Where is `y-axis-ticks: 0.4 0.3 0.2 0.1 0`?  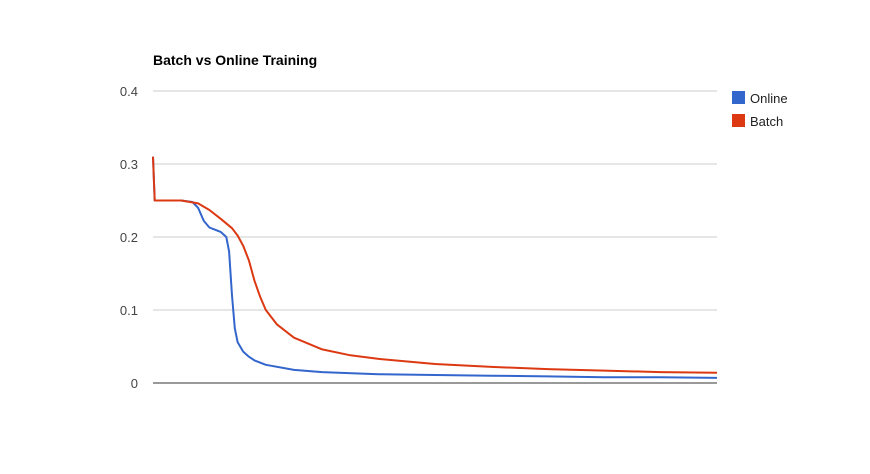 y-axis-ticks: 0.4 0.3 0.2 0.1 0 is located at coordinates (129, 237).